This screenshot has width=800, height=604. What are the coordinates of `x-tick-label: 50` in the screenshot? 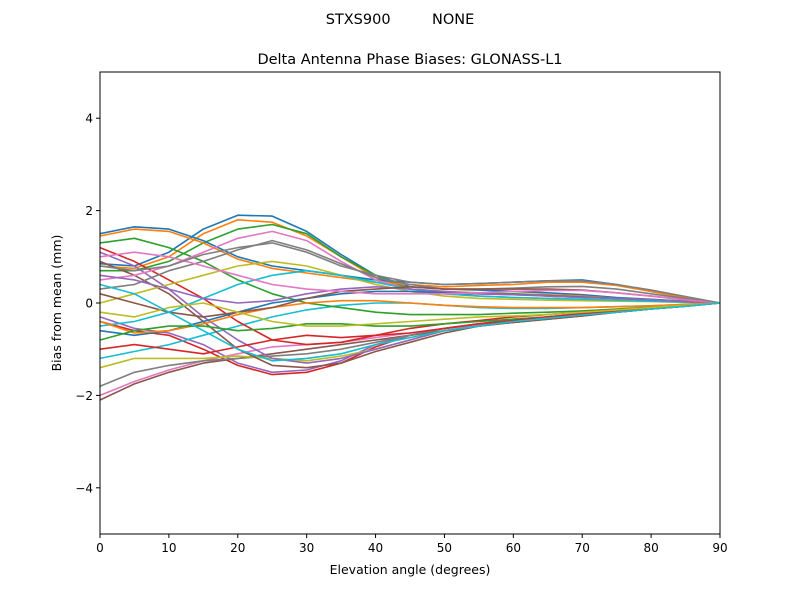 It's located at (444, 548).